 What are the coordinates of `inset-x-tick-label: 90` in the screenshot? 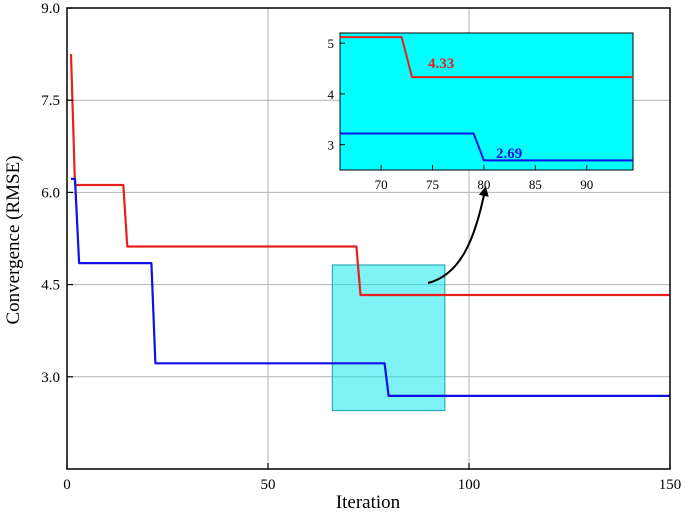 It's located at (586, 184).